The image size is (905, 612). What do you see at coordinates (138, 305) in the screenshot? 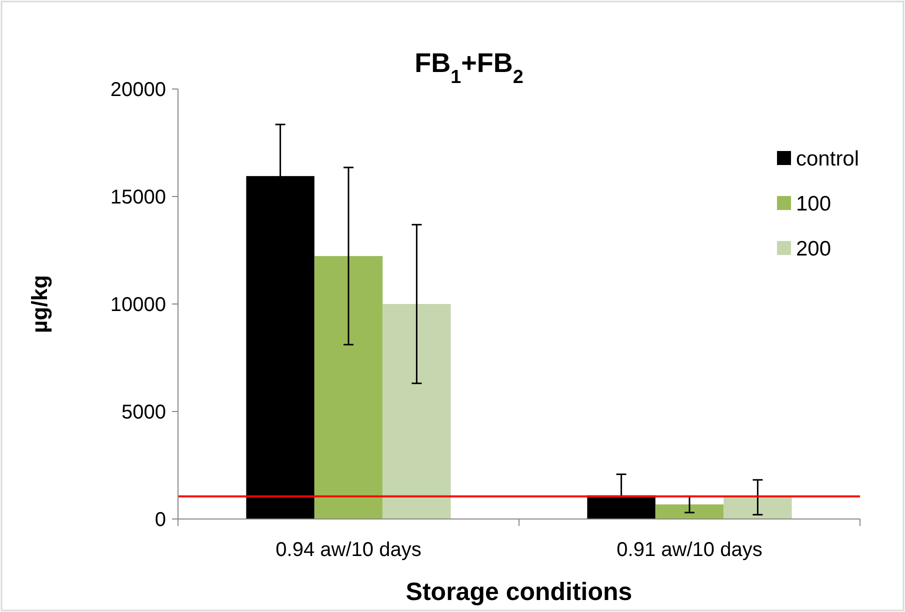
I see `y-tick-label: 10000` at bounding box center [138, 305].